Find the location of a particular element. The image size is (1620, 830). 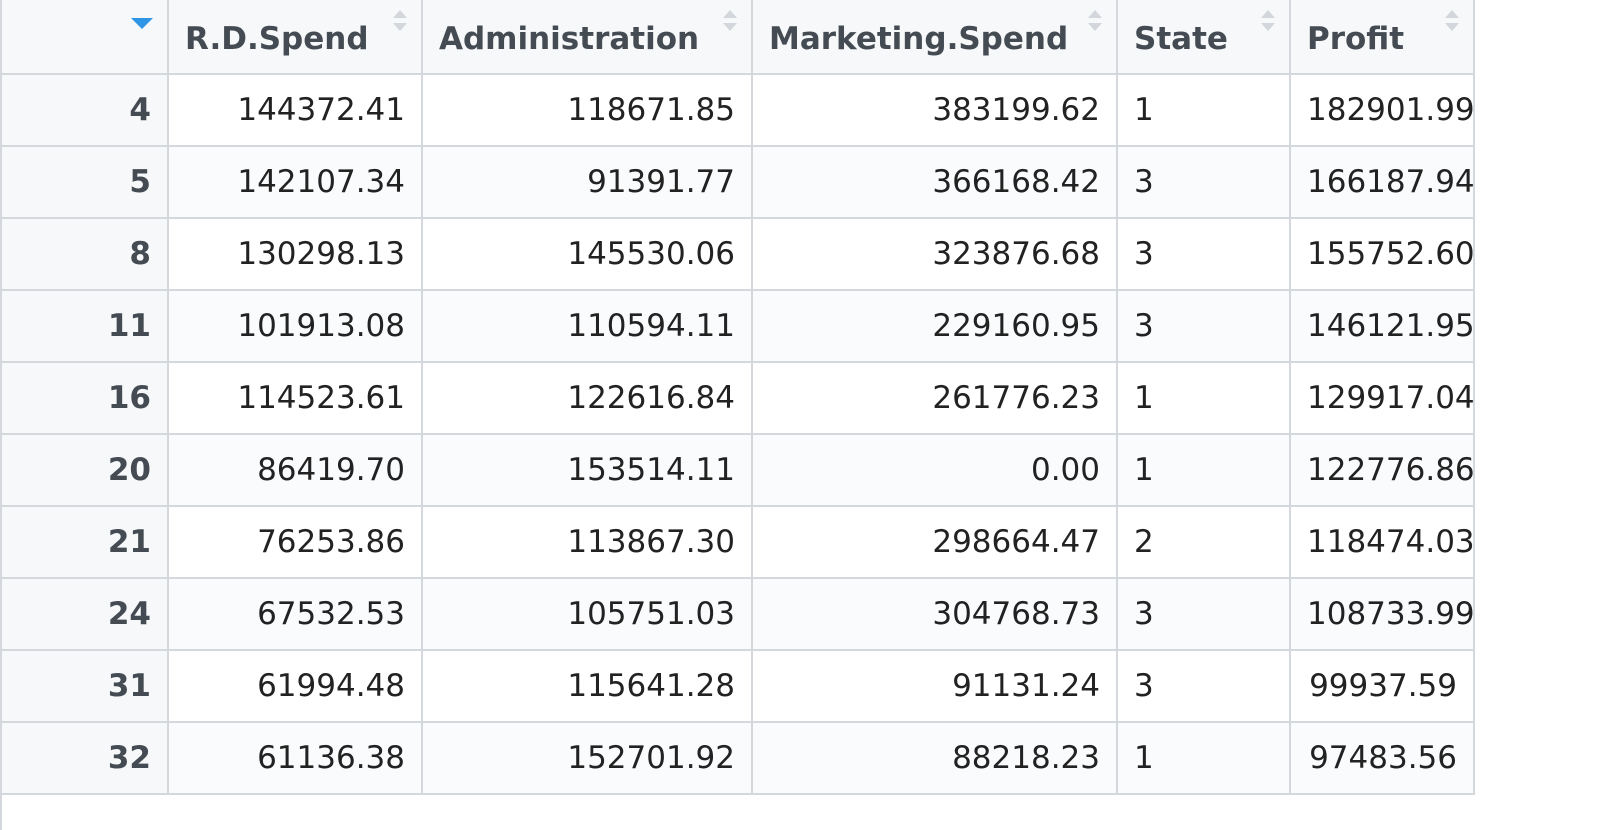

state-cell: 2 is located at coordinates (1203, 542).